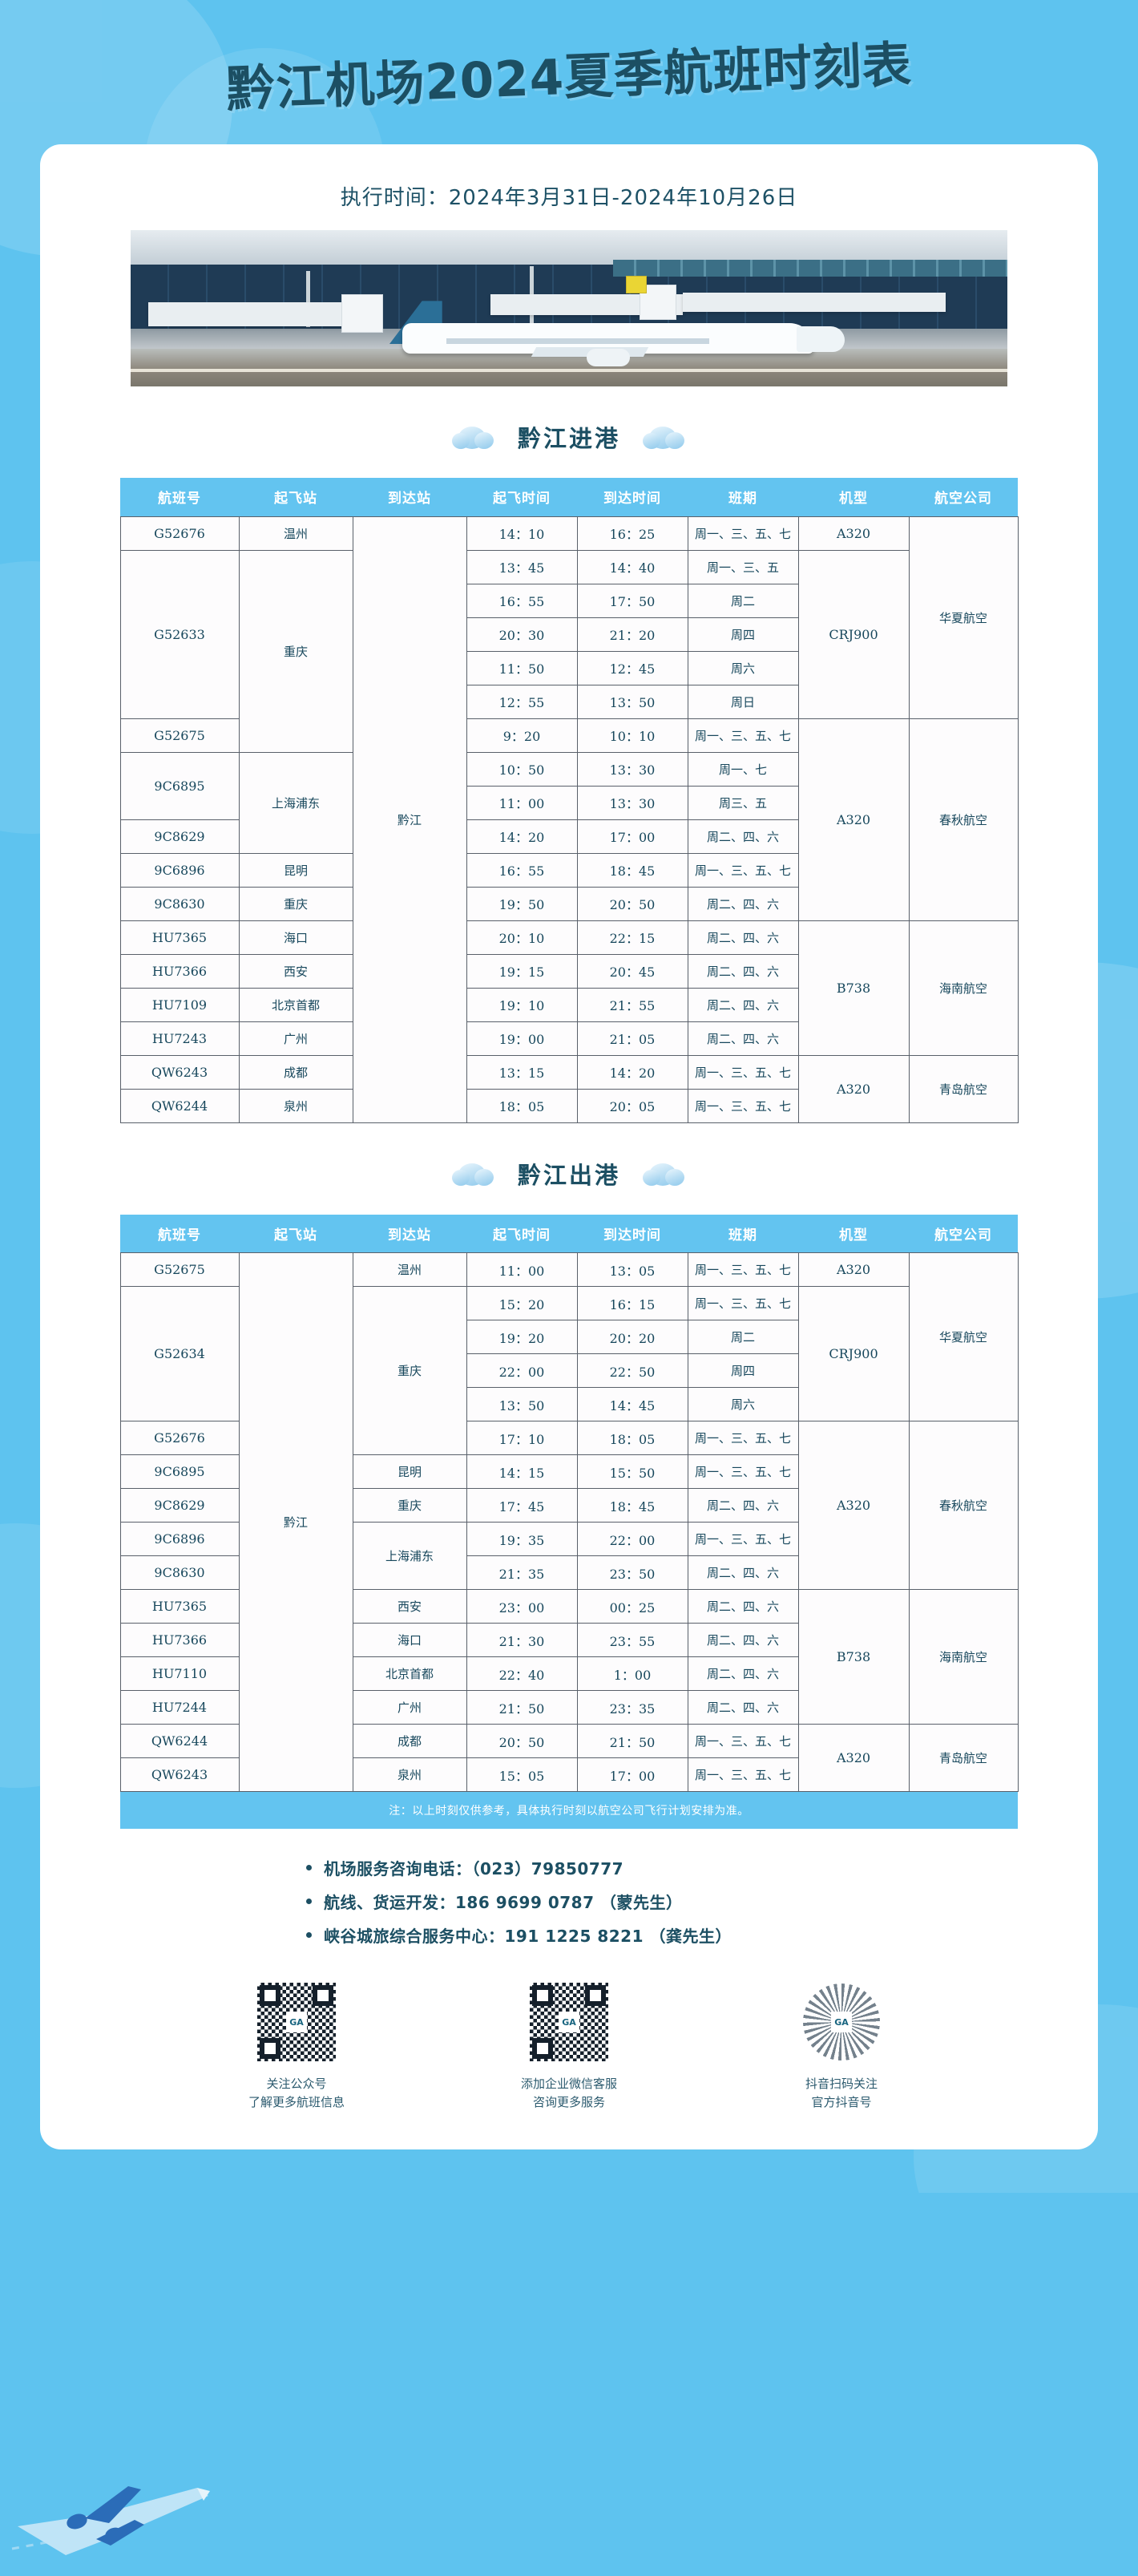  I want to click on footer-band, so click(569, 2171).